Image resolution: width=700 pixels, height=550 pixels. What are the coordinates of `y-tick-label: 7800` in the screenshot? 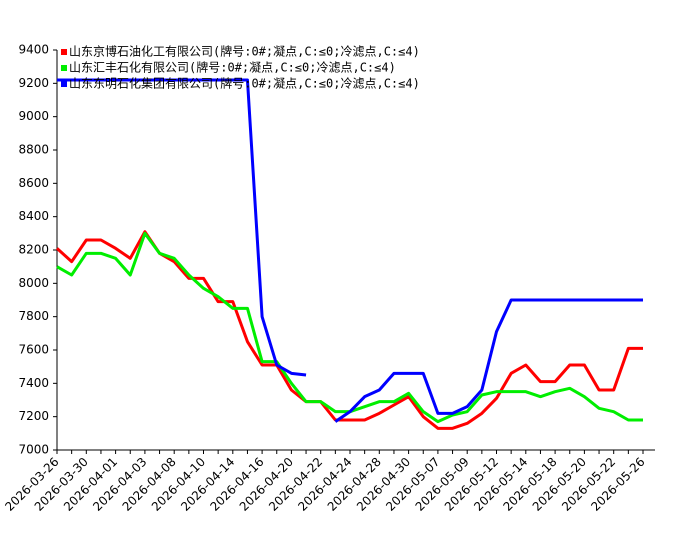 It's located at (33, 316).